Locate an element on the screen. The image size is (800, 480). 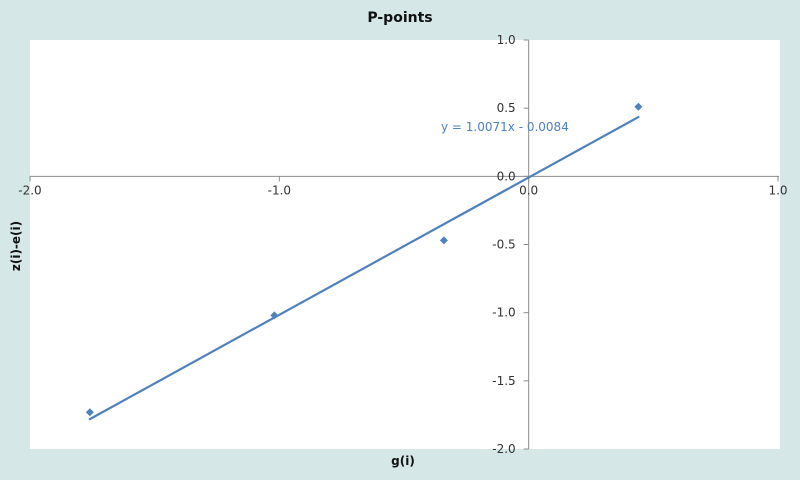
x-tick-label: 1.0 is located at coordinates (777, 190).